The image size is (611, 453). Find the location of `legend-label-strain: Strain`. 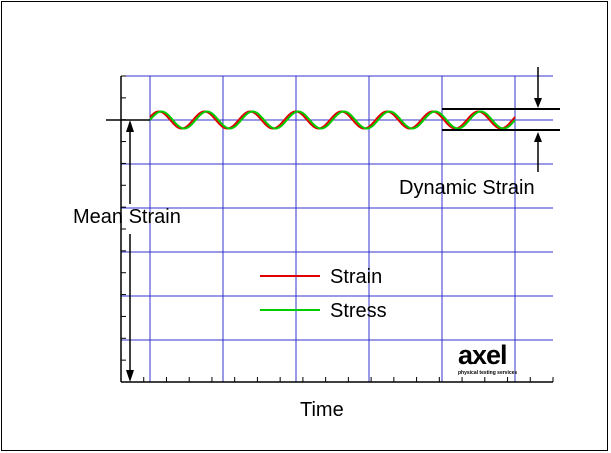

legend-label-strain: Strain is located at coordinates (356, 277).